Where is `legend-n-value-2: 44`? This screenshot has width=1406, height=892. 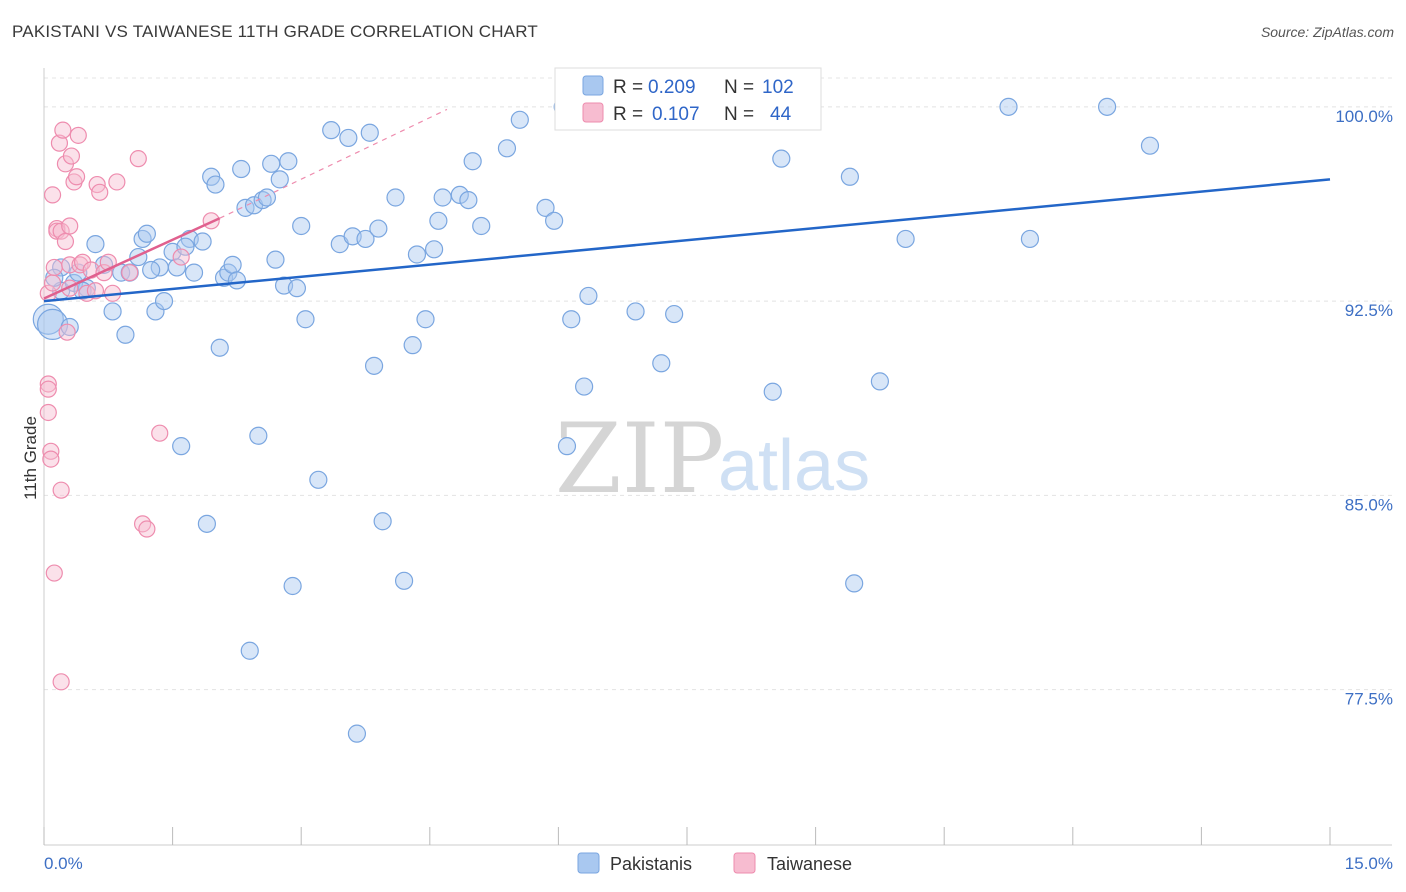
legend-n-value-2: 44 is located at coordinates (781, 114).